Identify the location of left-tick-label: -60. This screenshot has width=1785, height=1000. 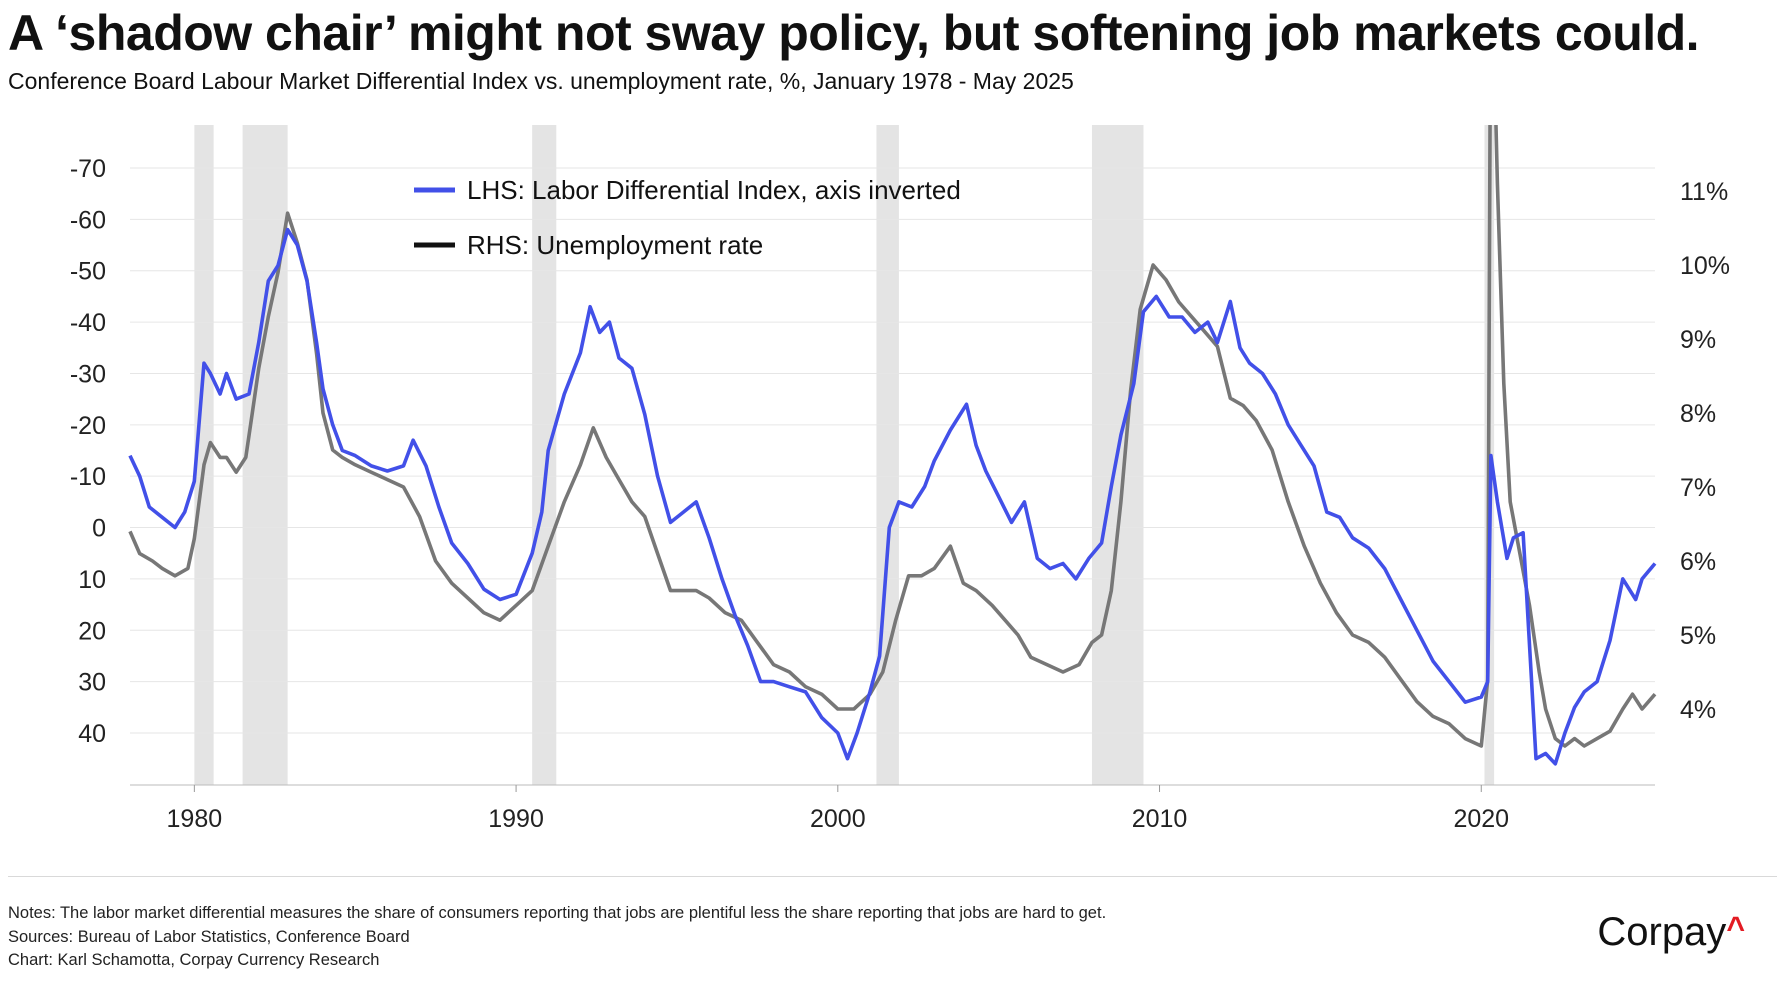
(88, 220).